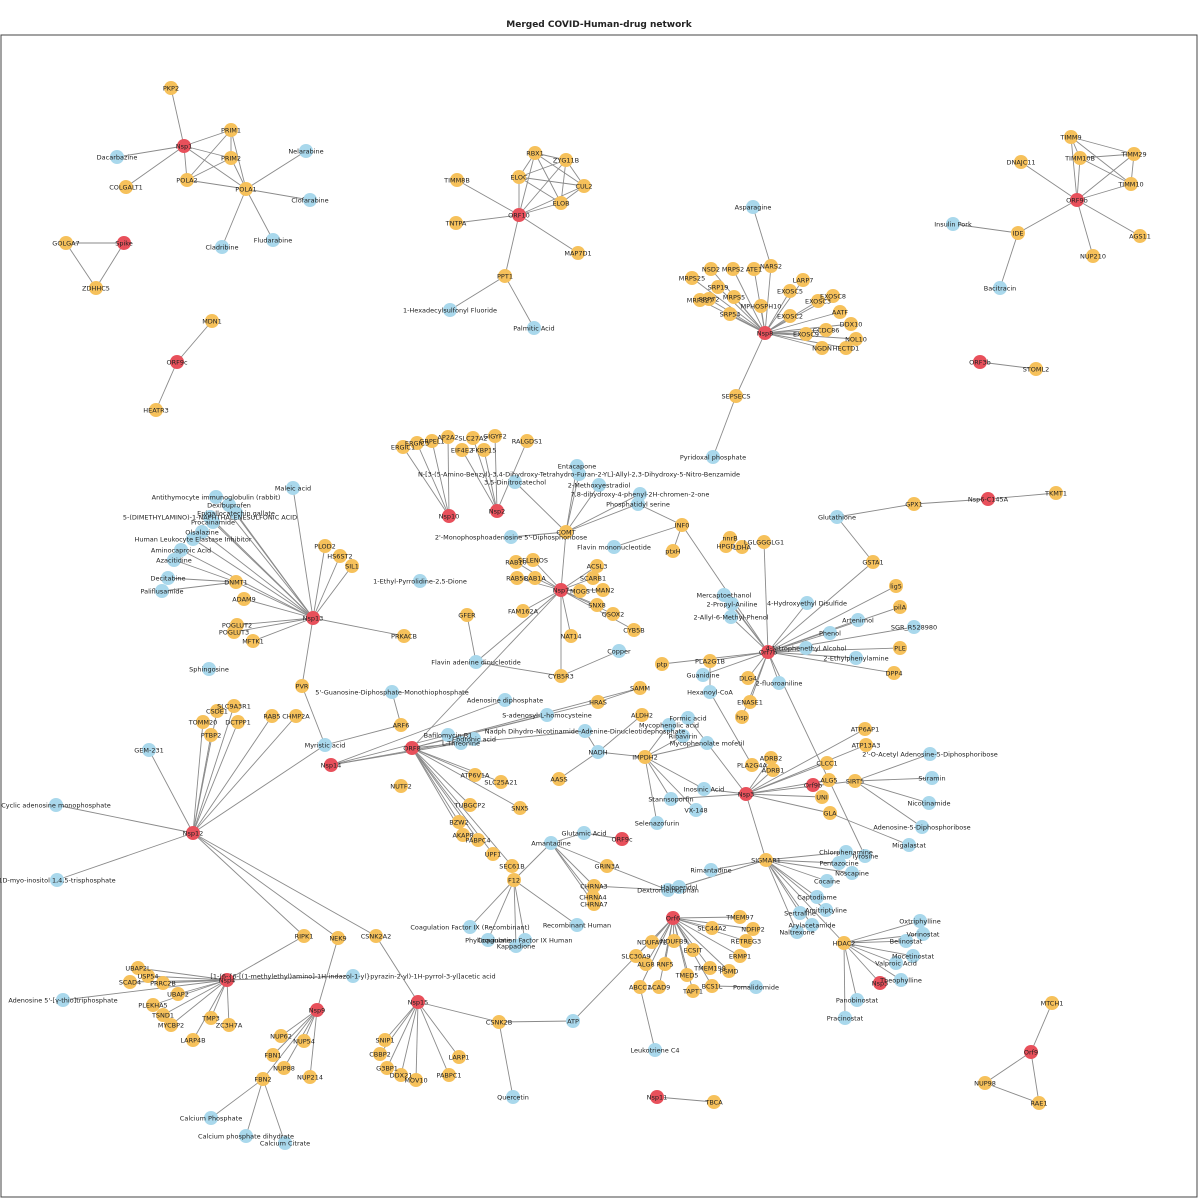  I want to click on node-label: S-adenosyl-L-homocysteine, so click(547, 716).